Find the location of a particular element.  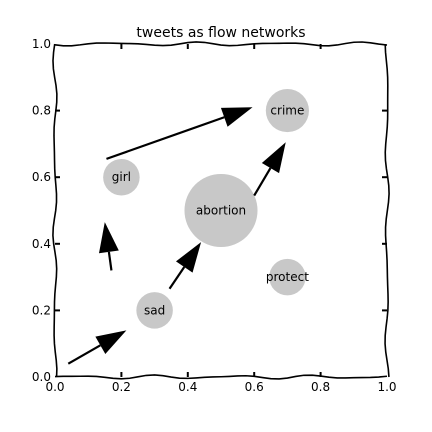

node-protect: protect is located at coordinates (287, 277).